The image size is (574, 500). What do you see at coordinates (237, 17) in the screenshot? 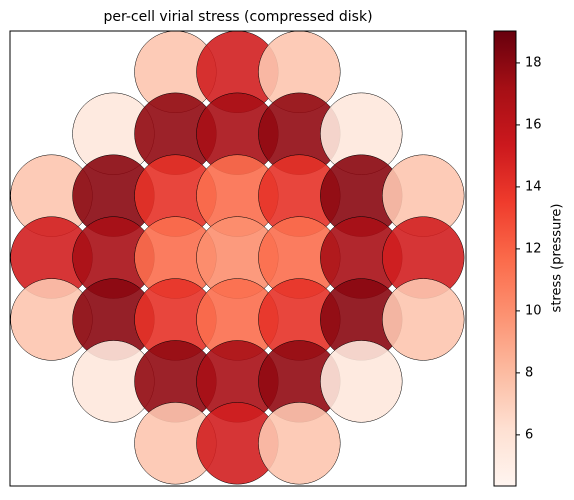
I see `chart-title: per-cell virial stress (compressed disk)` at bounding box center [237, 17].